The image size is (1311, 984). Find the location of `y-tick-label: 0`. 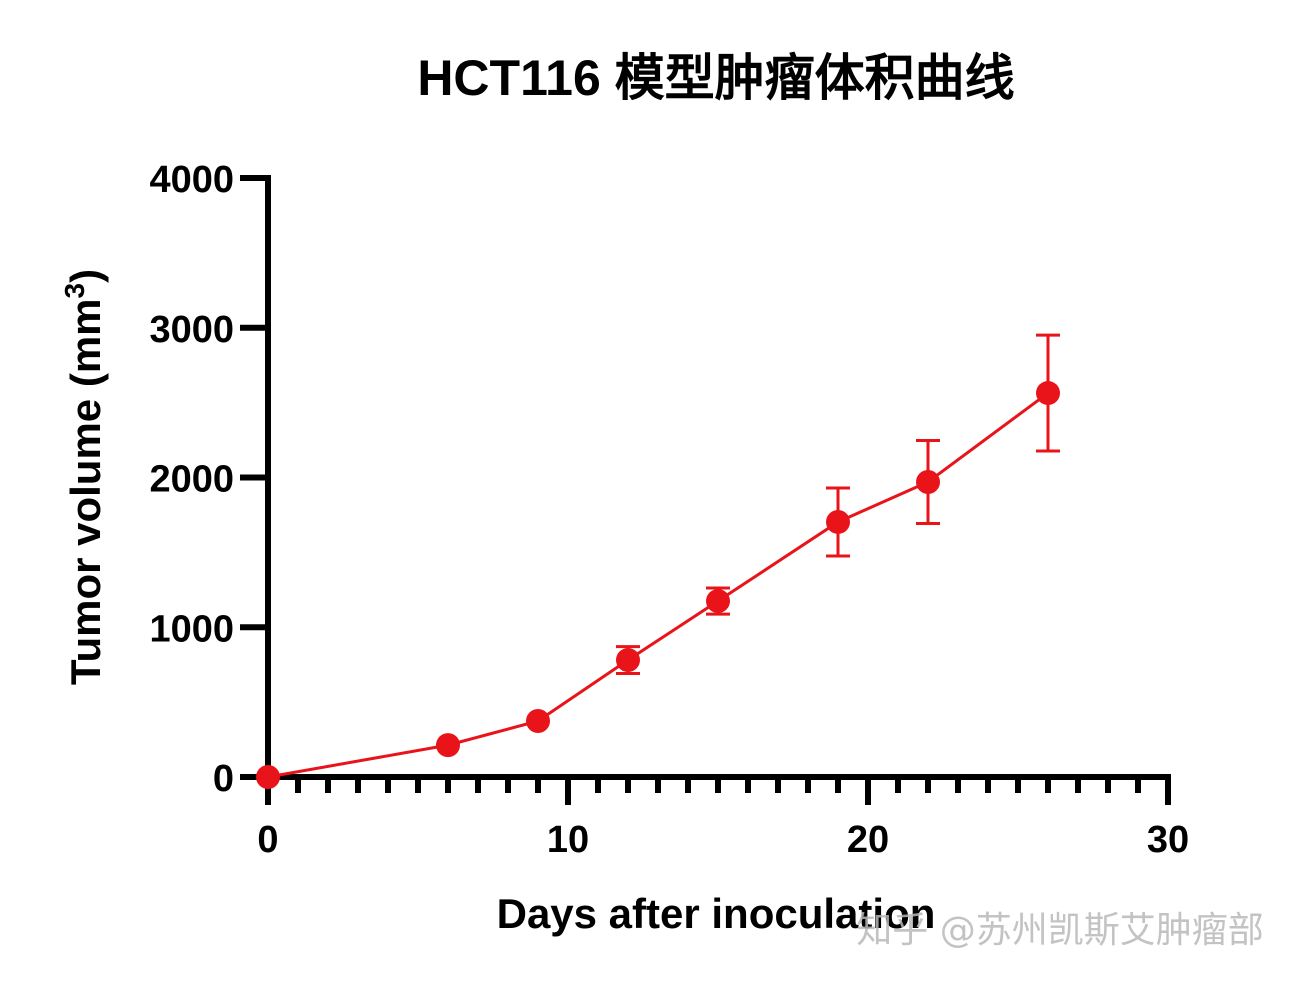

y-tick-label: 0 is located at coordinates (223, 779).